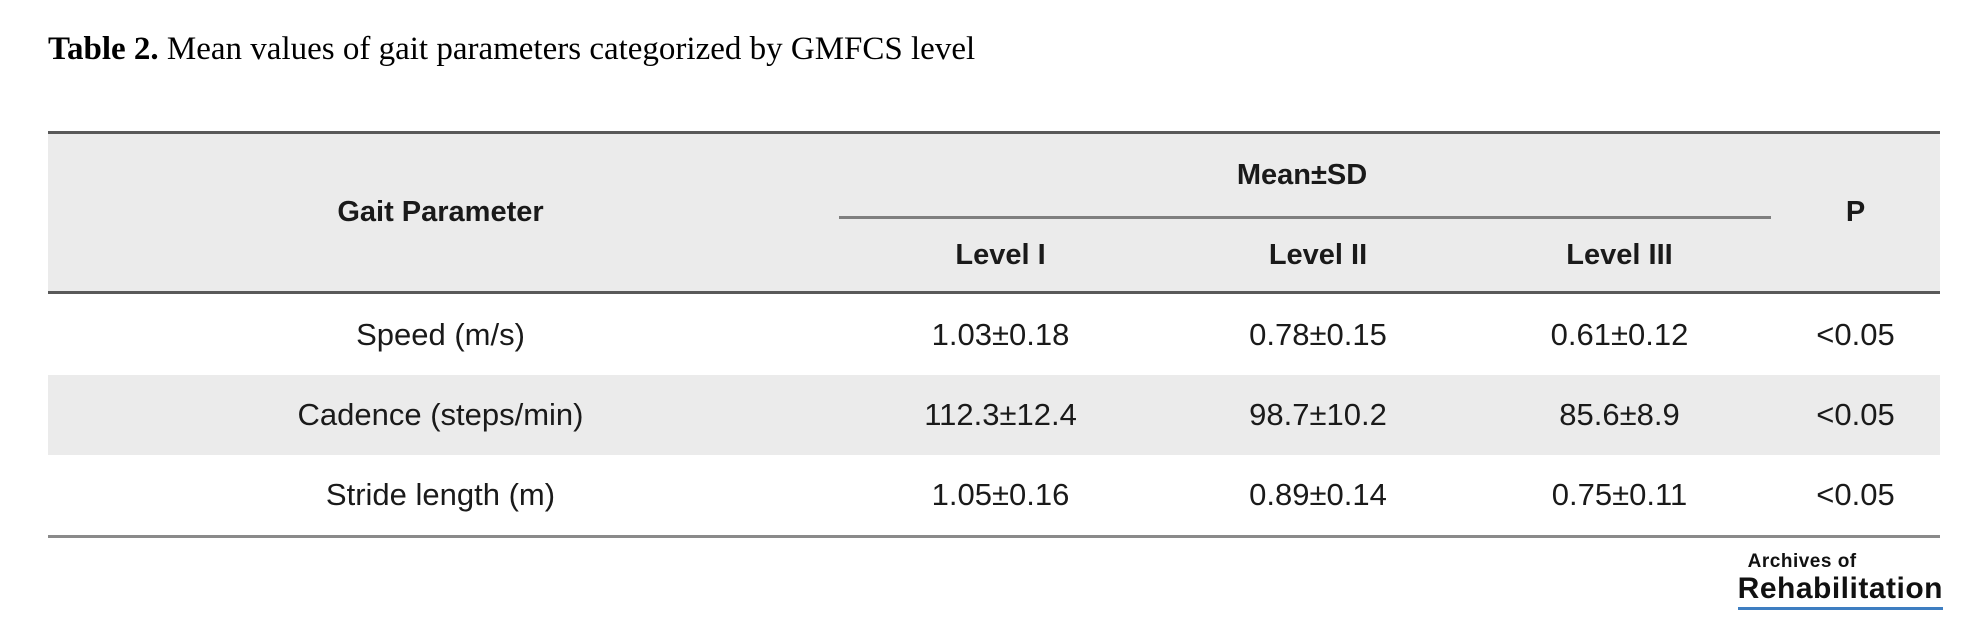 This screenshot has height=618, width=1962. I want to click on row-level2-value: 0.78±0.15, so click(1318, 334).